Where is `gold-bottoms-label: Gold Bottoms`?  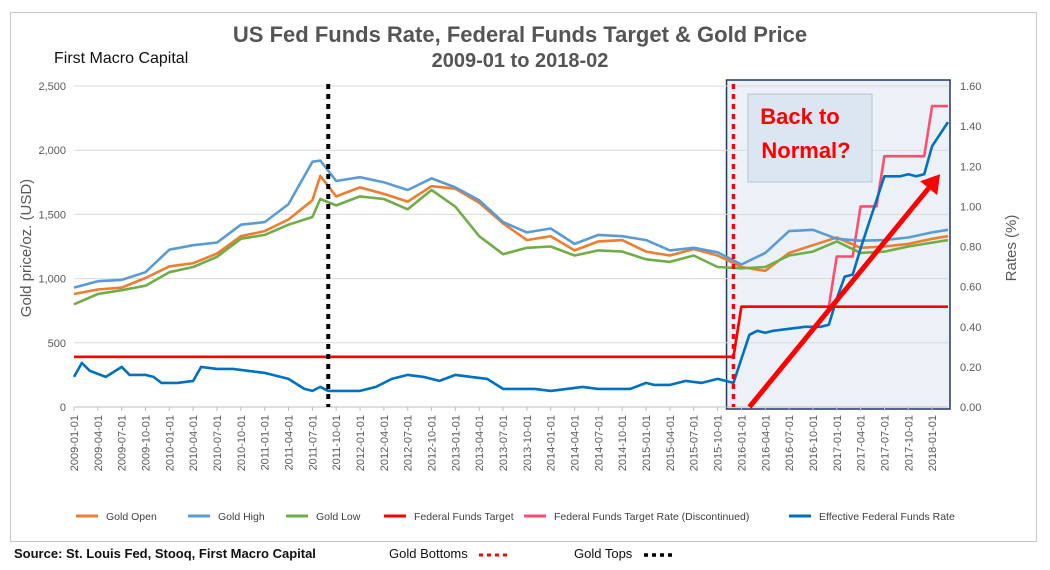
gold-bottoms-label: Gold Bottoms is located at coordinates (428, 553).